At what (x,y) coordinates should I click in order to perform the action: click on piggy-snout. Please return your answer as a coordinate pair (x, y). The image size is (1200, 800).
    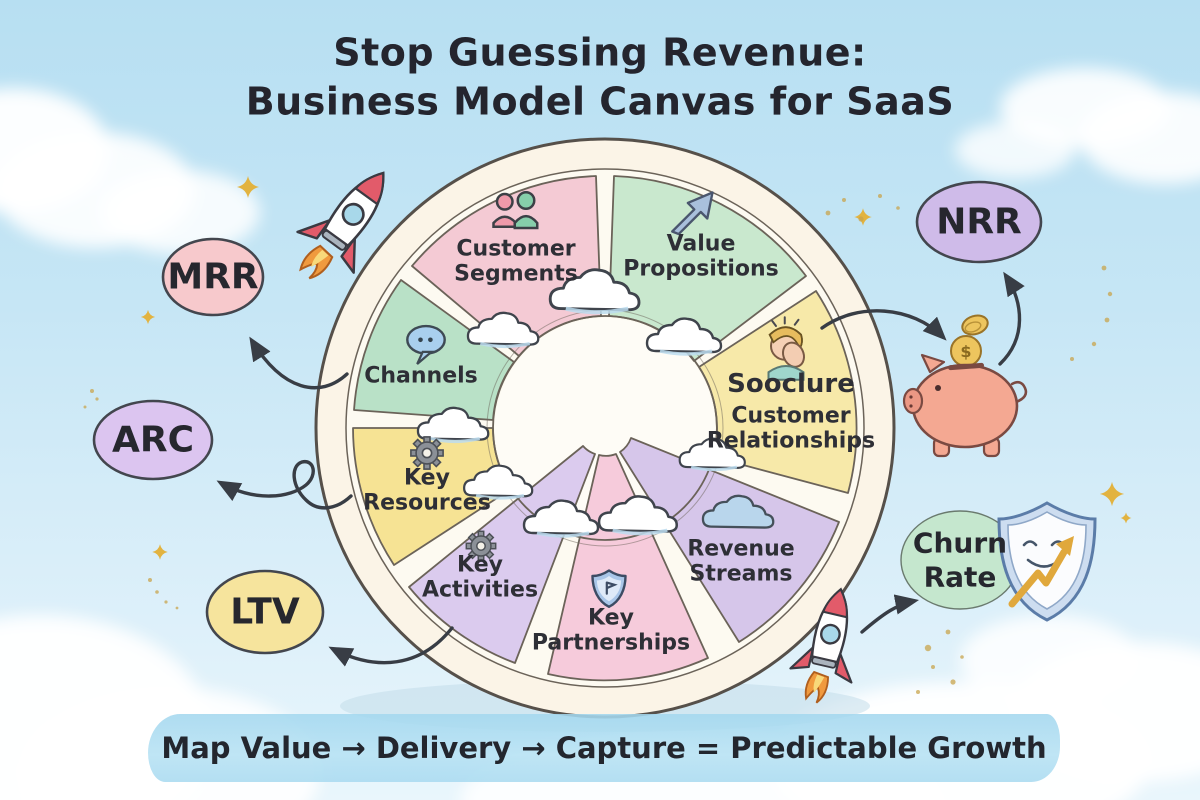
    Looking at the image, I should click on (913, 401).